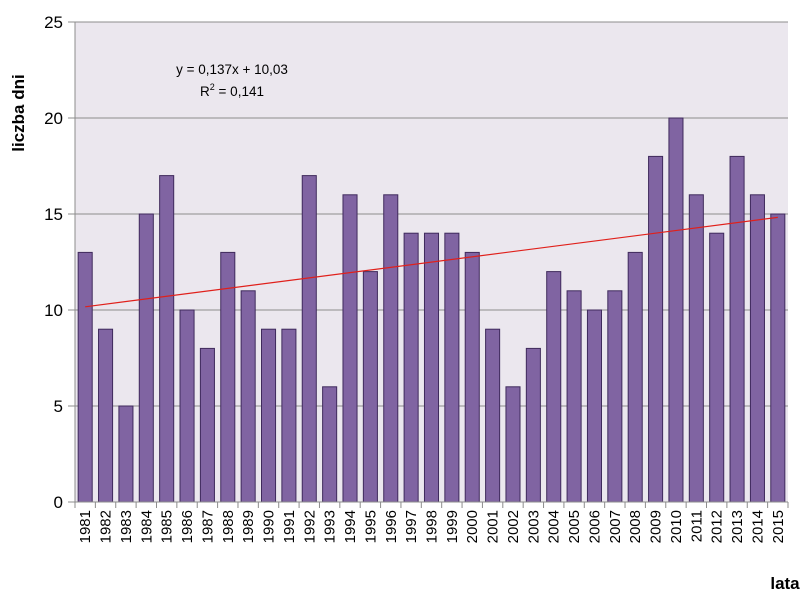 This screenshot has width=805, height=598. I want to click on x-tick-label: 1989, so click(248, 526).